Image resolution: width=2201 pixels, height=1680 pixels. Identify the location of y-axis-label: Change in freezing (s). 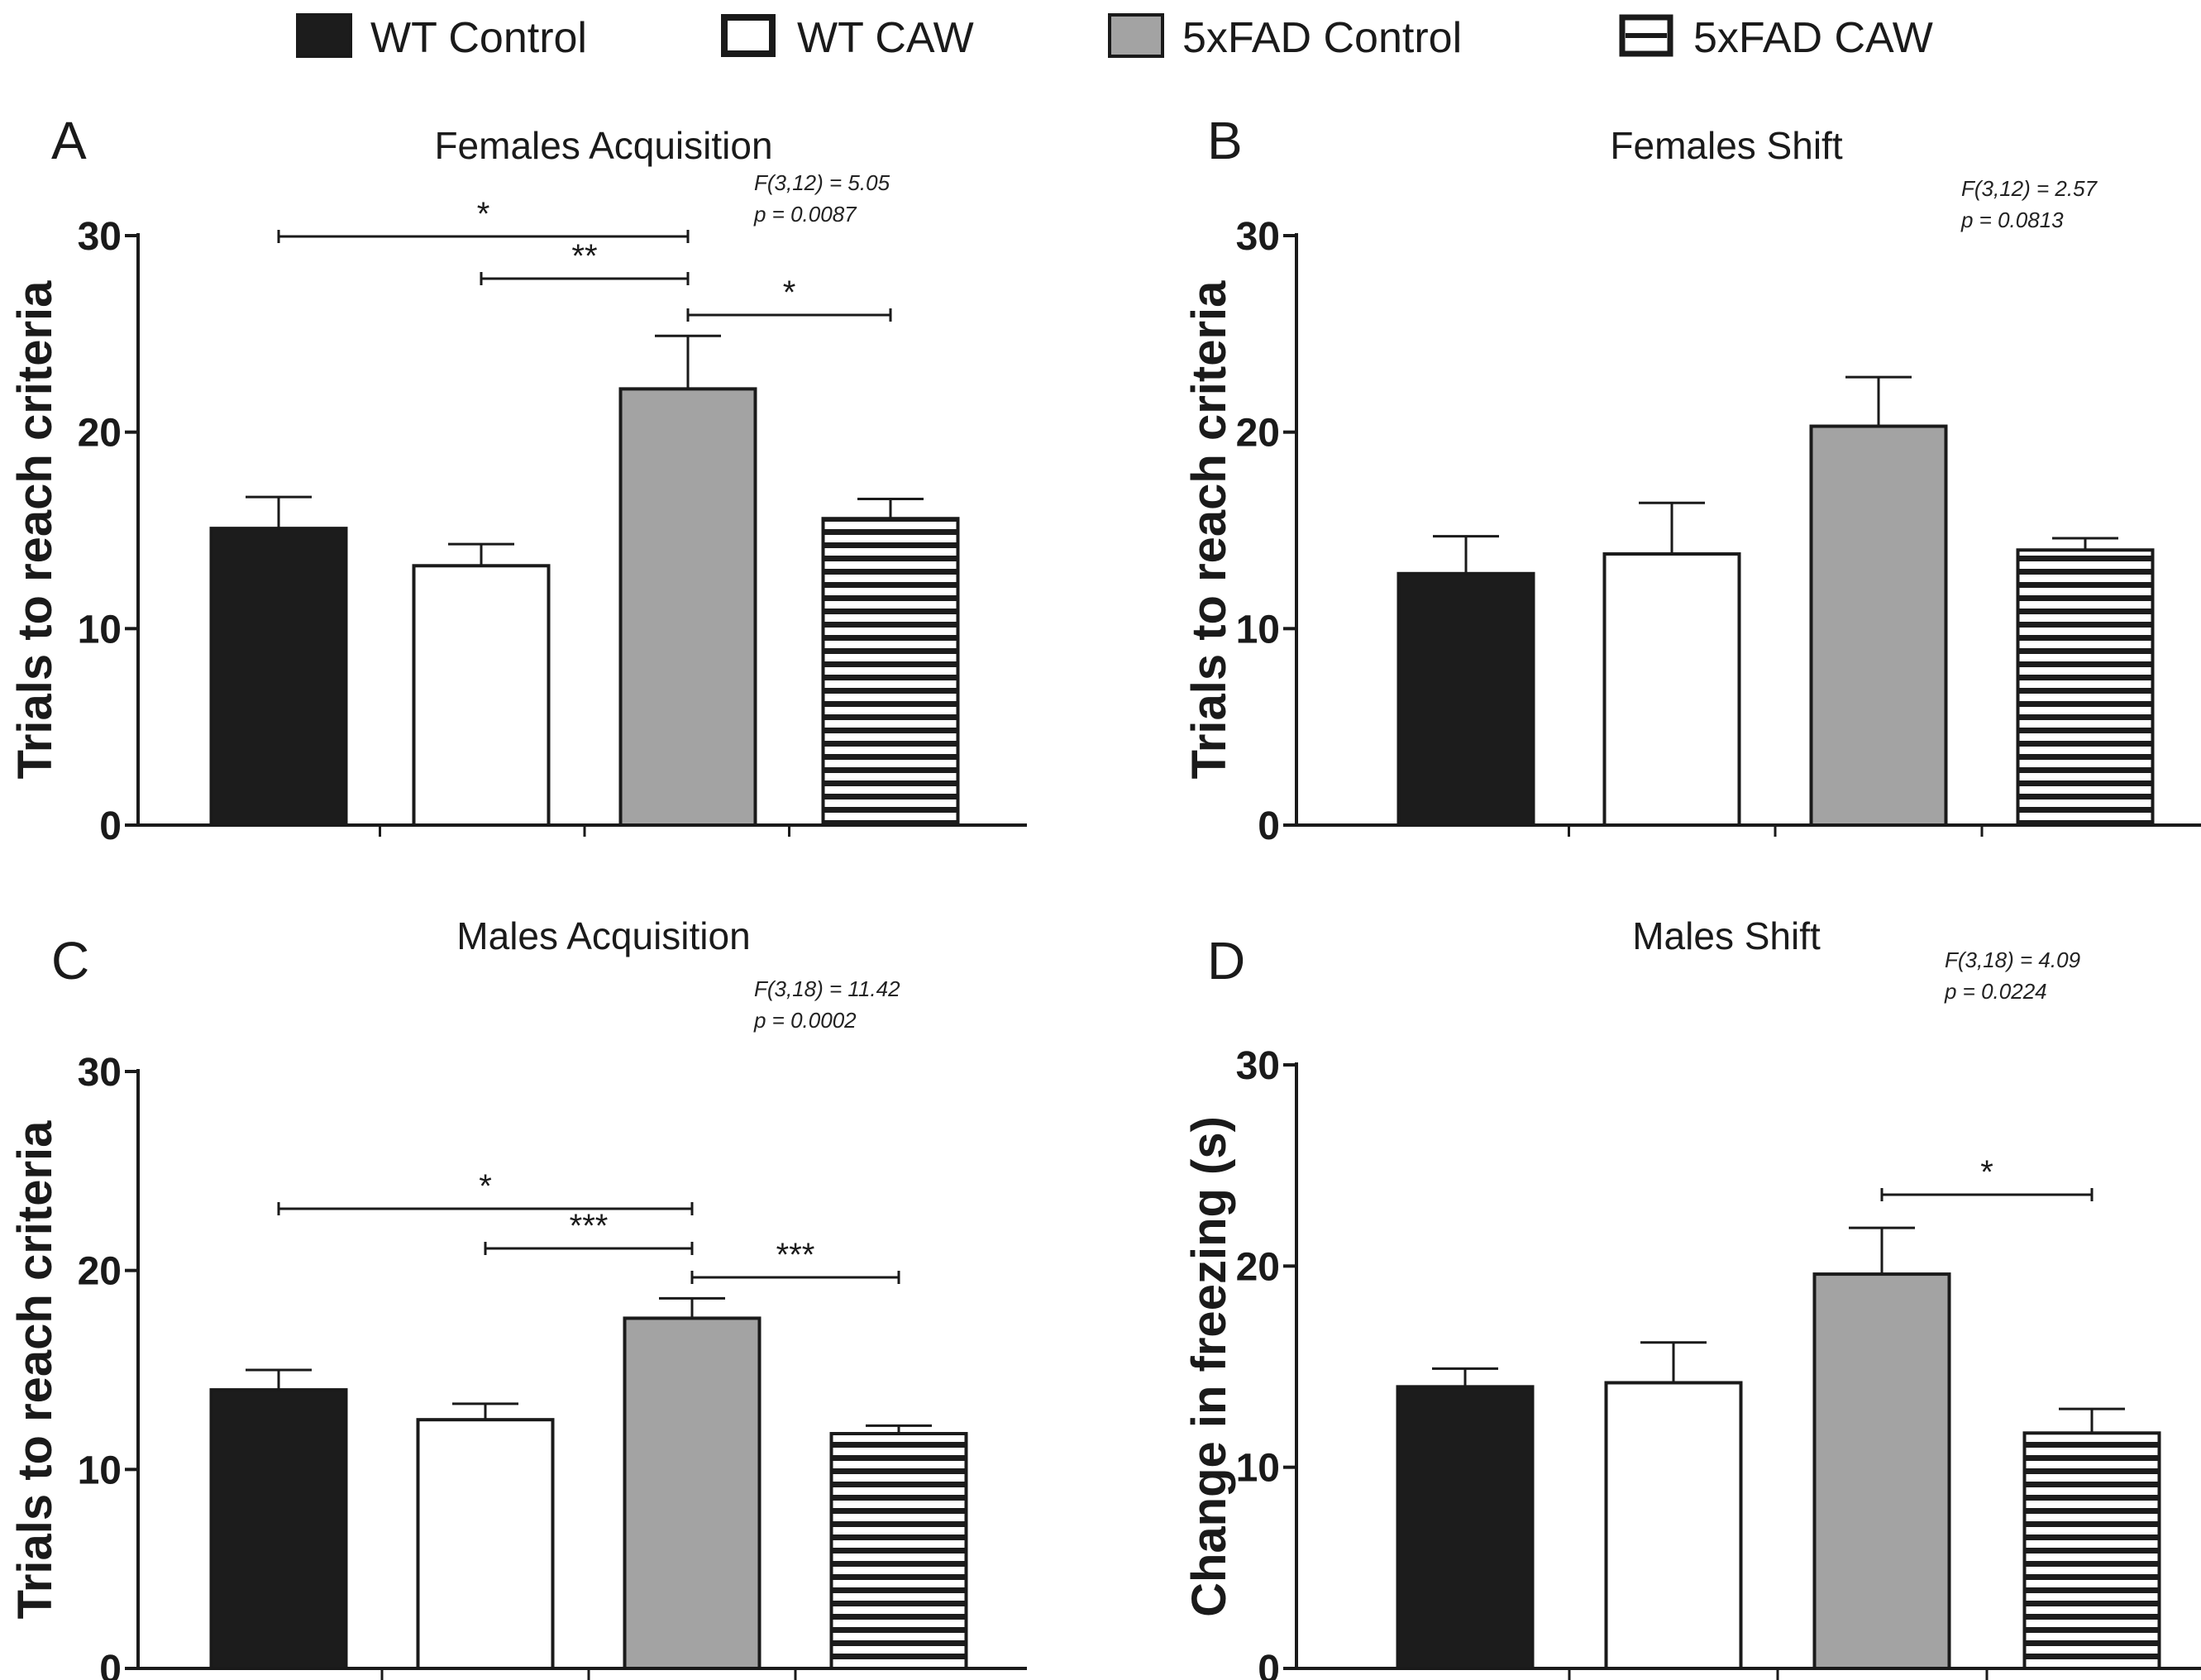
(1209, 1366).